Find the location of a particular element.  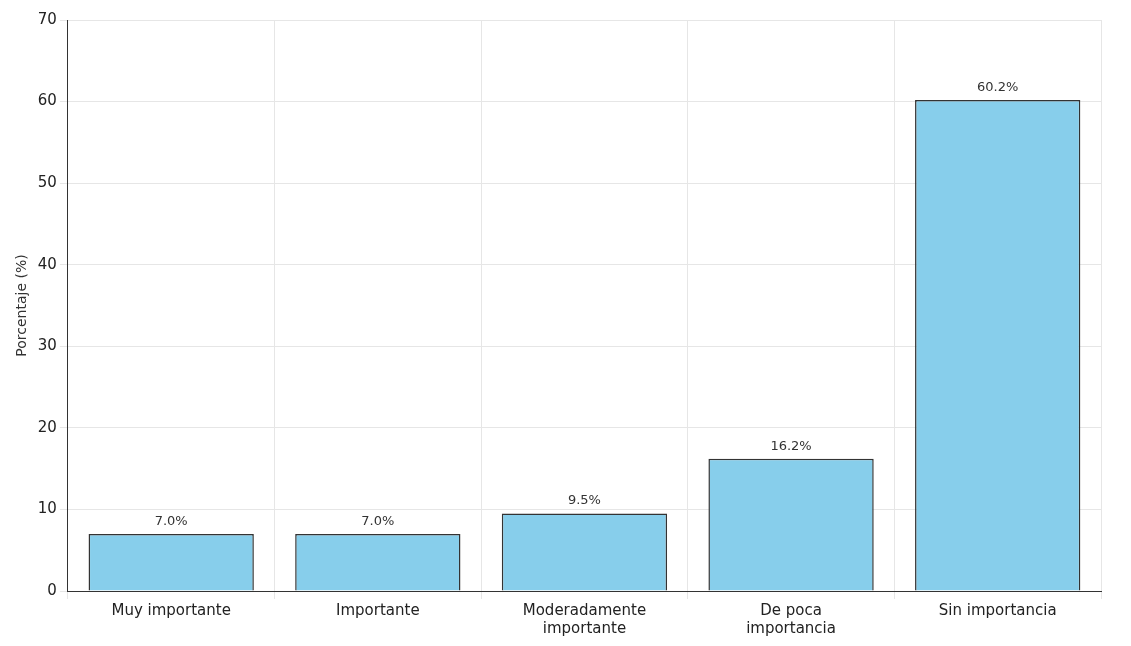

y-tick-label: 0 is located at coordinates (52, 589).